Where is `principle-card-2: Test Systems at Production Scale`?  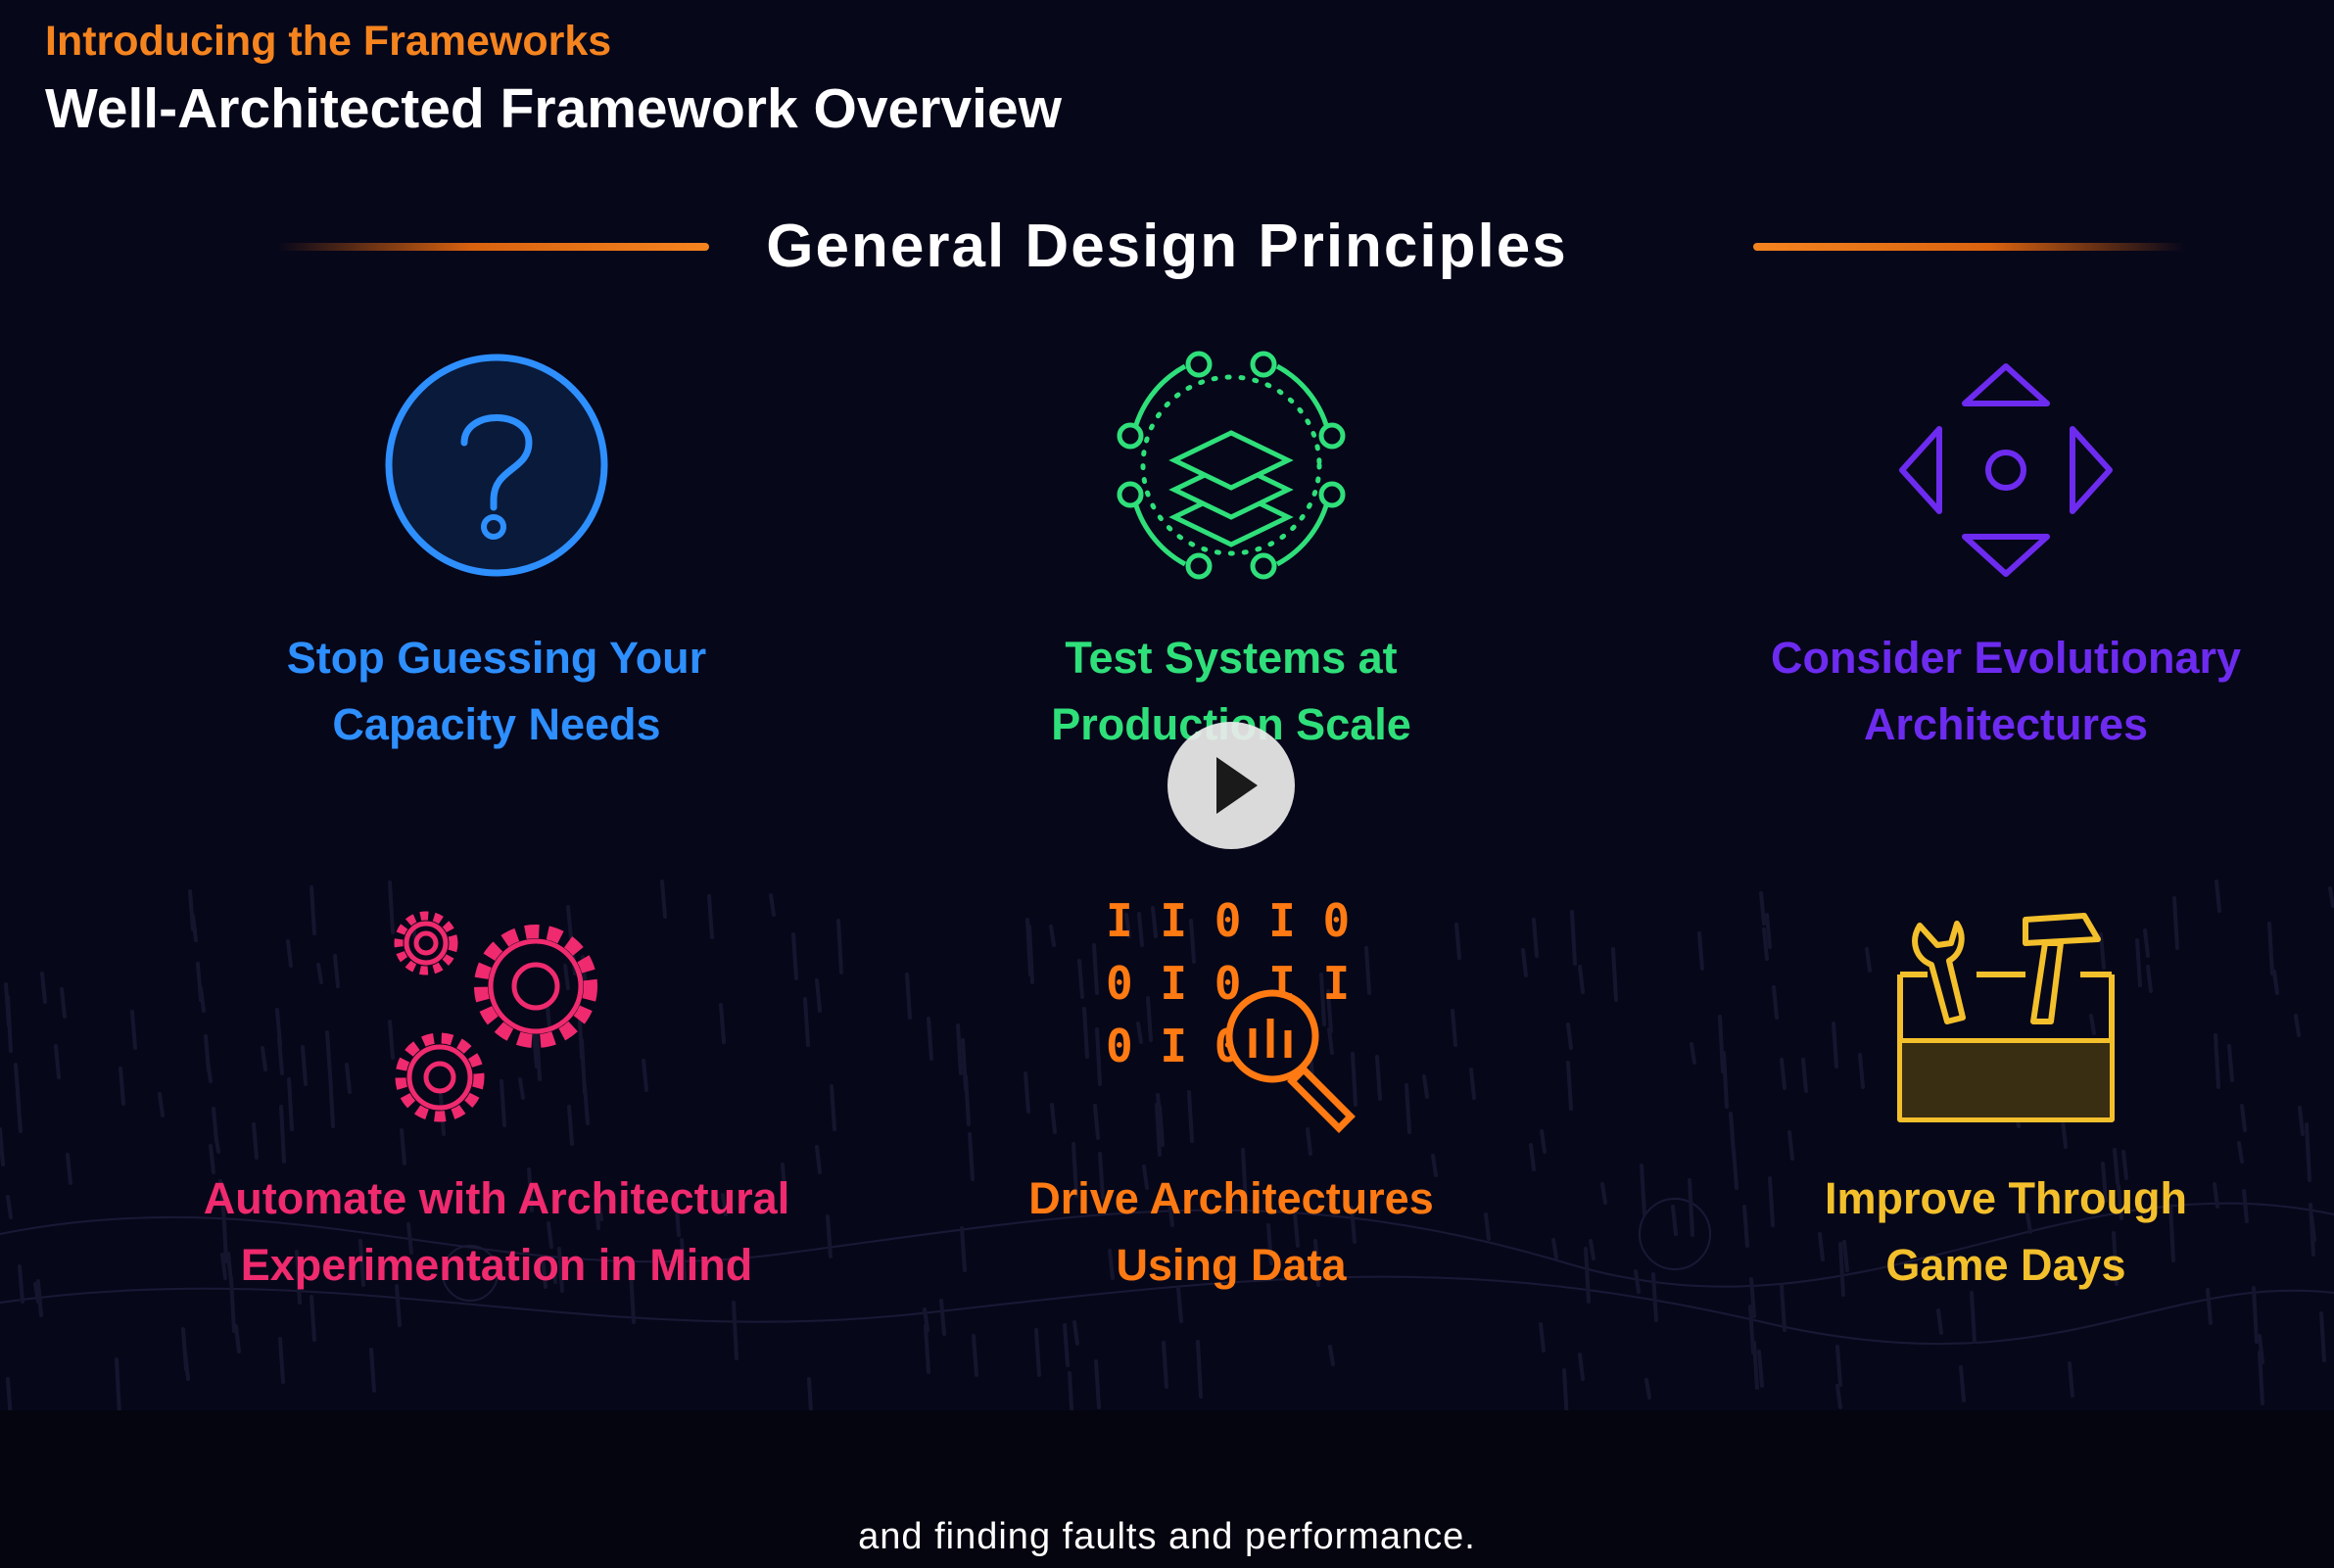
principle-card-2: Test Systems at Production Scale is located at coordinates (1231, 549).